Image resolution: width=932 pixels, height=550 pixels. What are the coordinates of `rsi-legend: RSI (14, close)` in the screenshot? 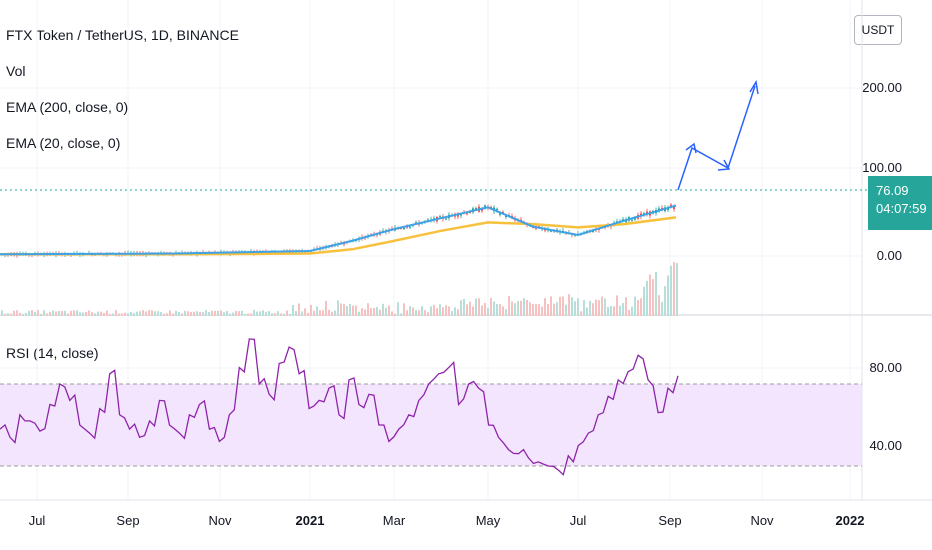 It's located at (52, 353).